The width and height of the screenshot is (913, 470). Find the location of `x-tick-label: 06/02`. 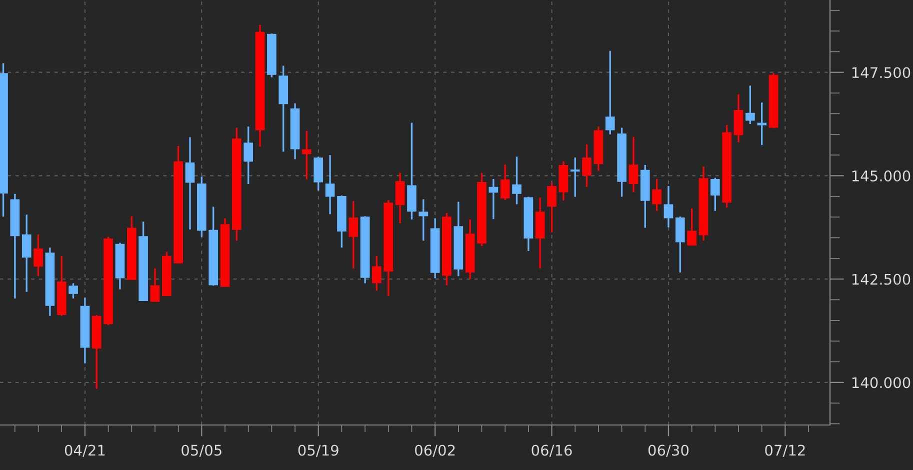

x-tick-label: 06/02 is located at coordinates (435, 450).